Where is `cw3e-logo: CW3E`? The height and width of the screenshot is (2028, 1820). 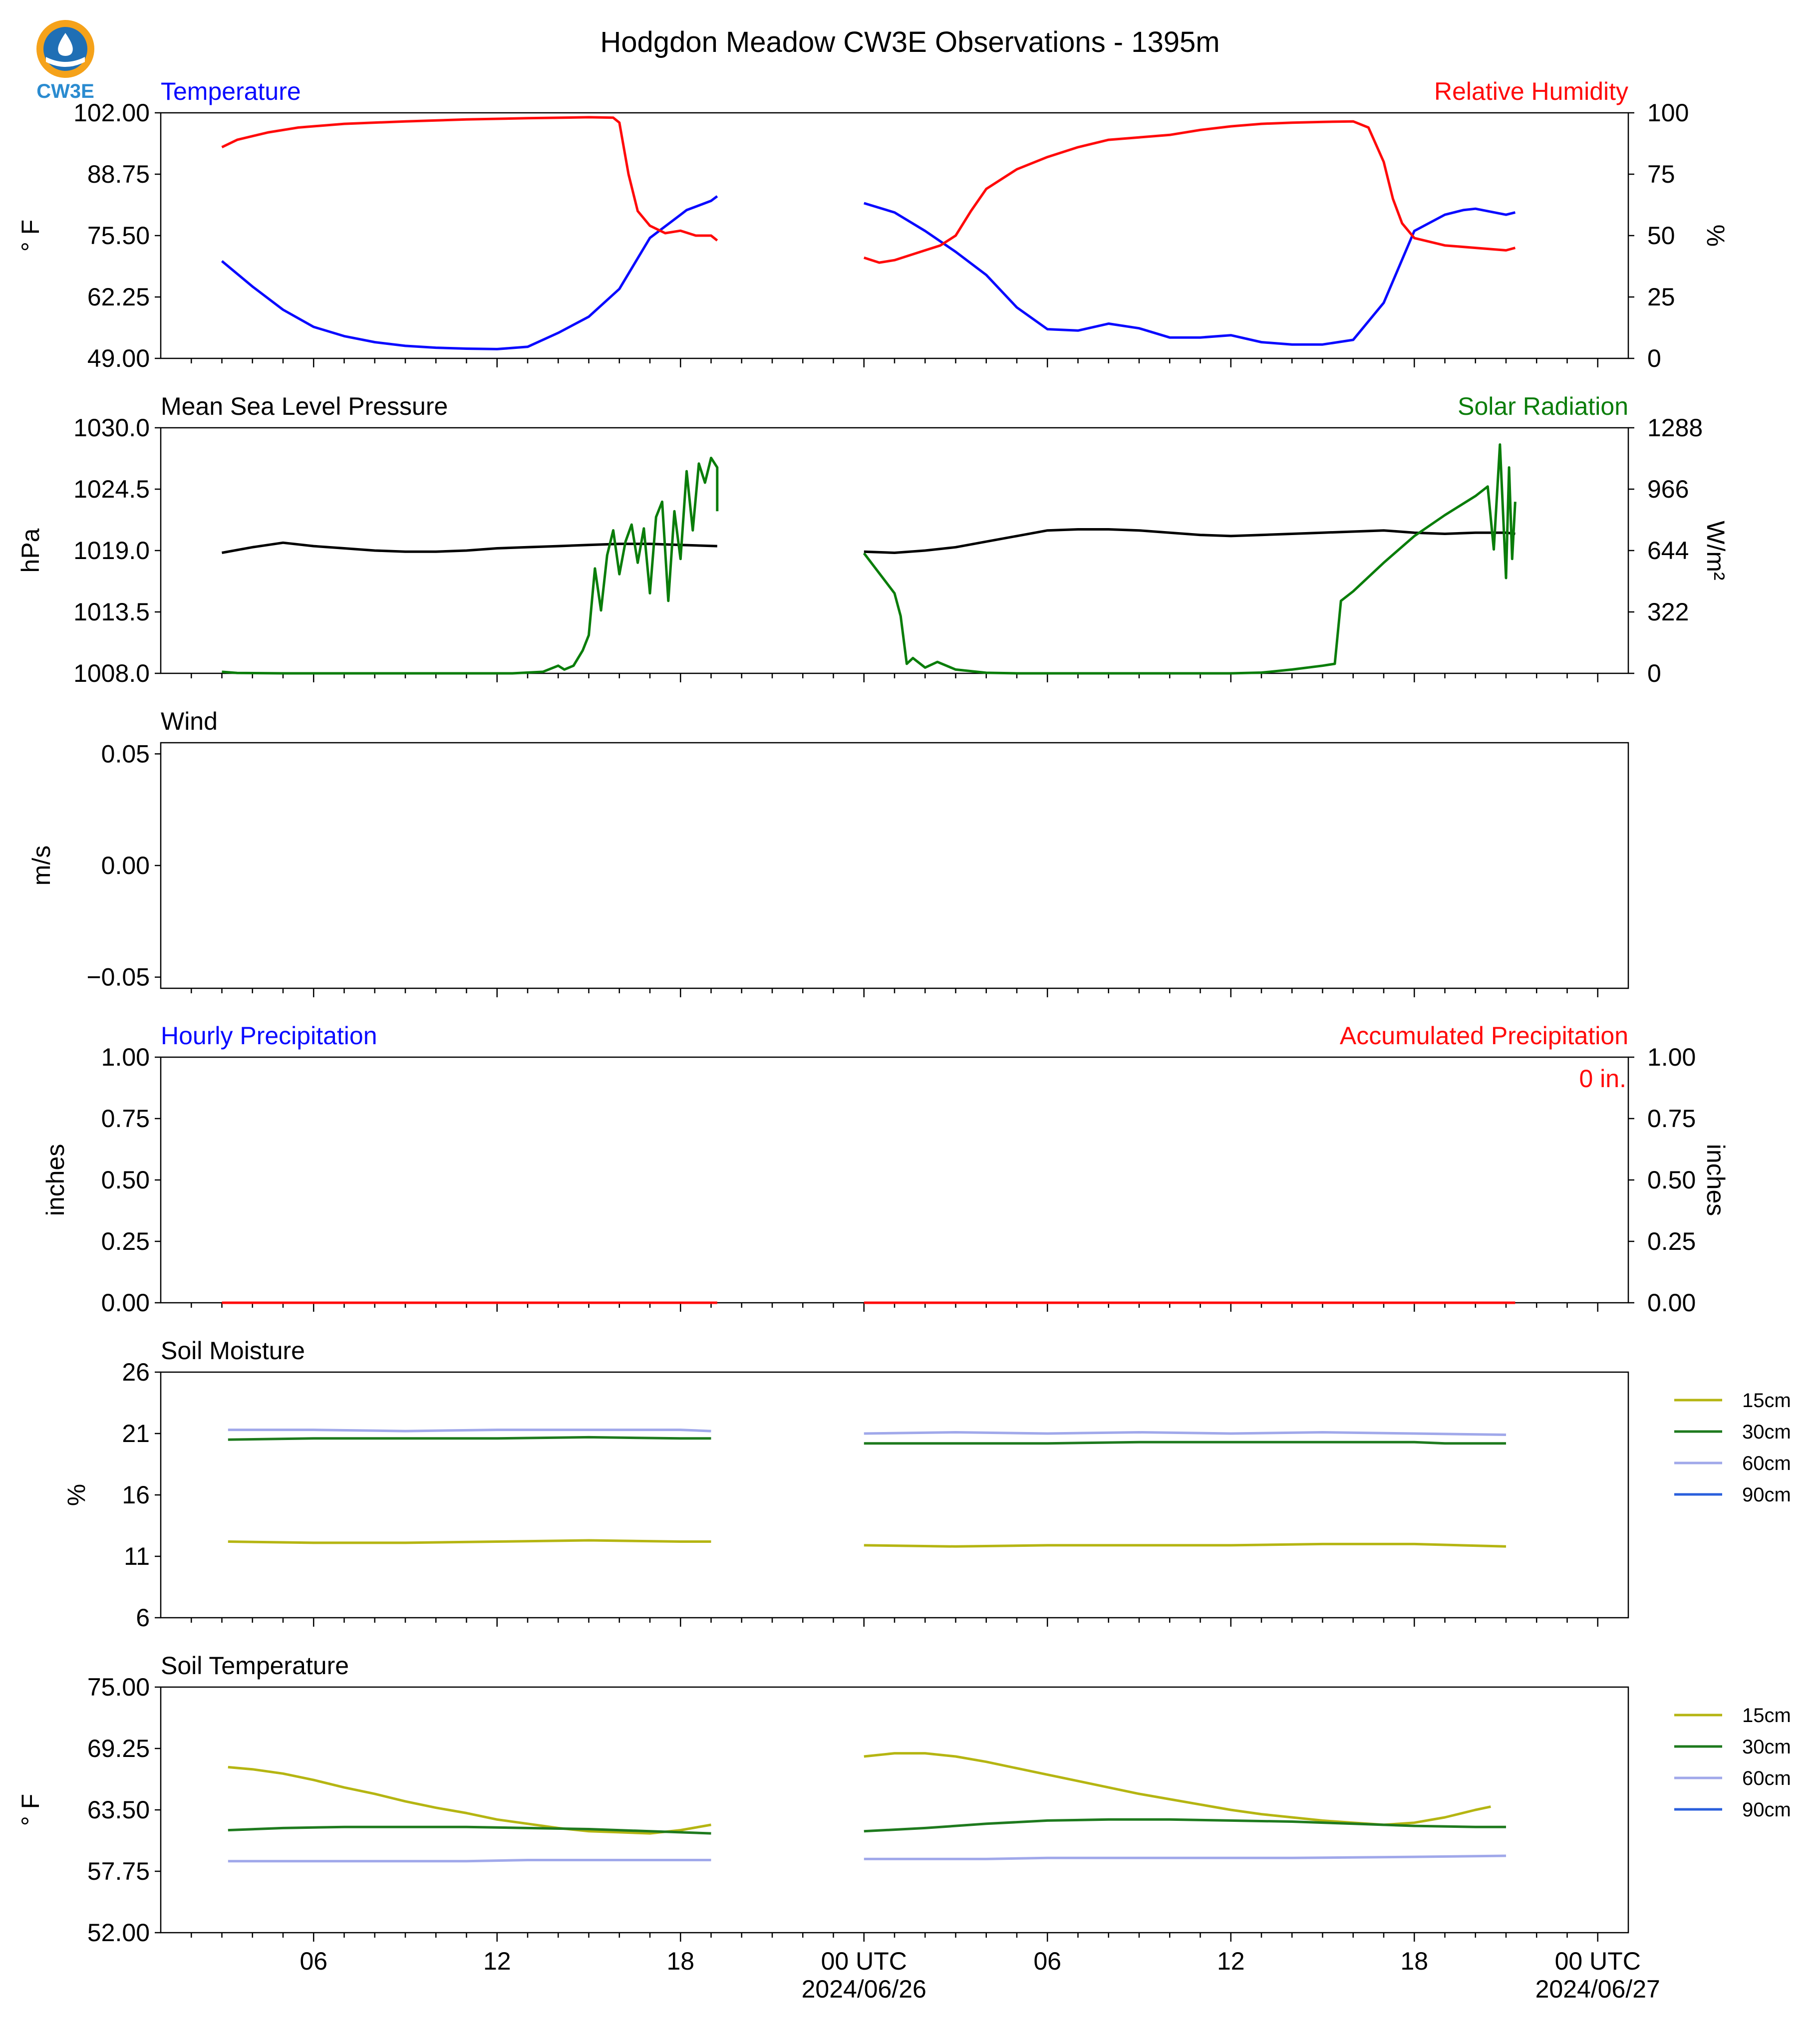 cw3e-logo: CW3E is located at coordinates (65, 60).